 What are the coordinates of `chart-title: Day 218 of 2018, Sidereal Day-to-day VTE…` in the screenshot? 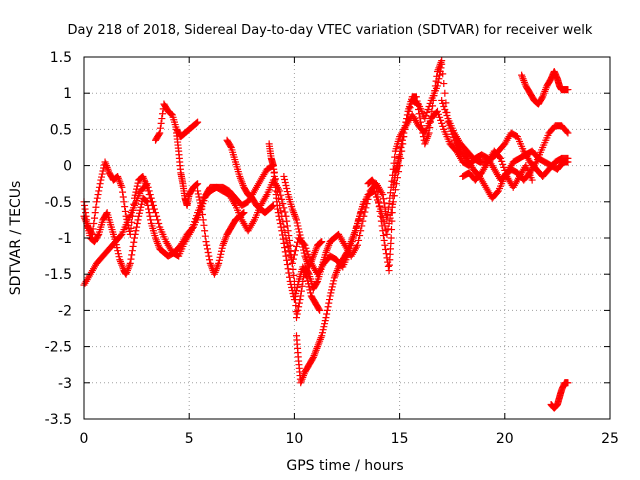 It's located at (330, 30).